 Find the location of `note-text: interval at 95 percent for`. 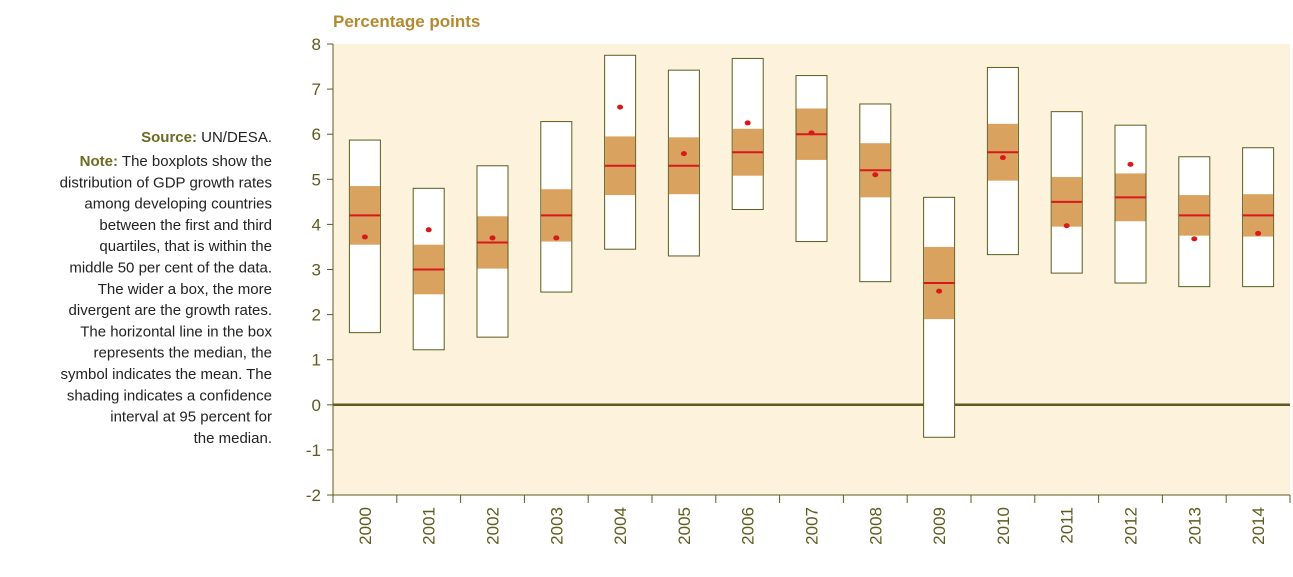

note-text: interval at 95 percent for is located at coordinates (191, 417).